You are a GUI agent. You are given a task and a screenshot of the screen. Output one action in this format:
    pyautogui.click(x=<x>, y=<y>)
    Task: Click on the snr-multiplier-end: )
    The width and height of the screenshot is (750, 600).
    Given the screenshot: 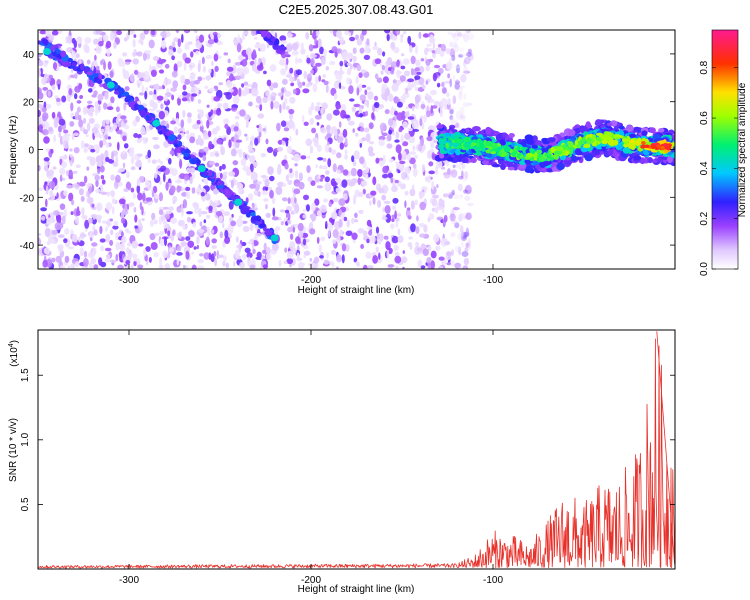 What is the action you would take?
    pyautogui.click(x=14, y=341)
    